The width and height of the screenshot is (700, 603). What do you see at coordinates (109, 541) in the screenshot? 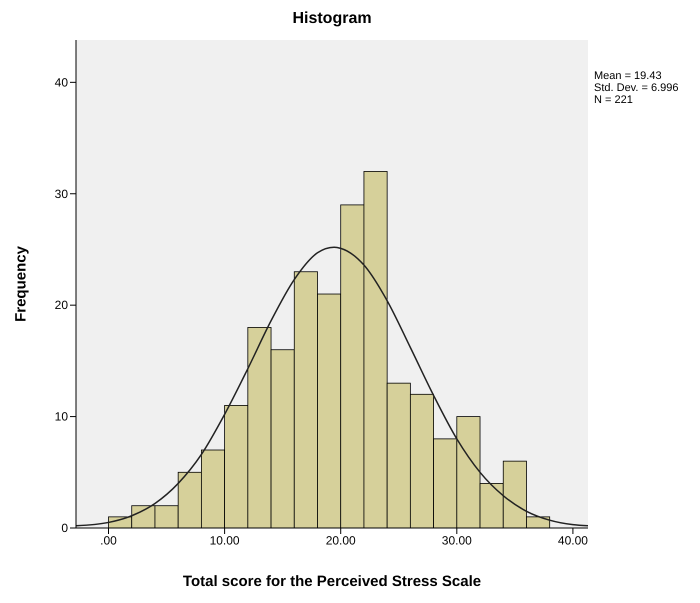
I see `x-tick-label: .00` at bounding box center [109, 541].